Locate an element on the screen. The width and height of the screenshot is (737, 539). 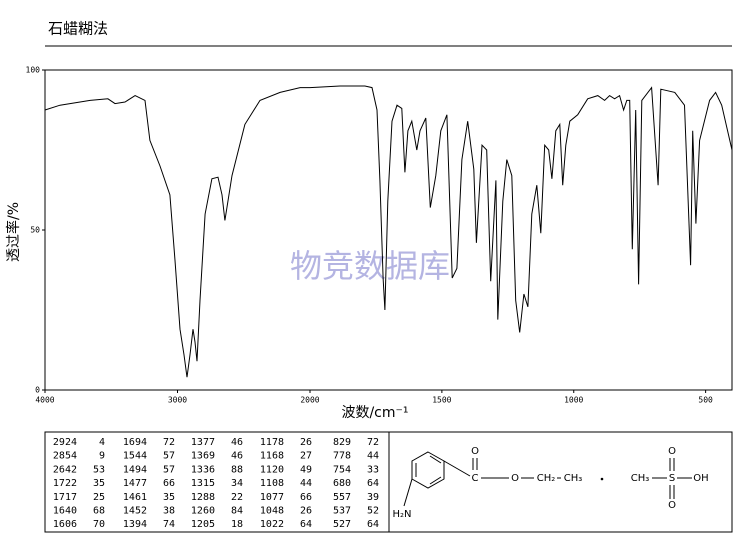
x-tick-label: 3000 is located at coordinates (177, 400).